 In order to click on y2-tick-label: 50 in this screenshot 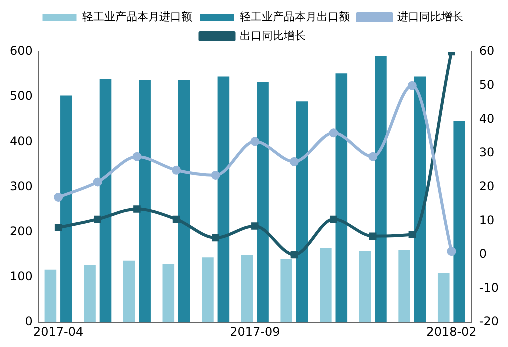, I will do `click(487, 85)`.